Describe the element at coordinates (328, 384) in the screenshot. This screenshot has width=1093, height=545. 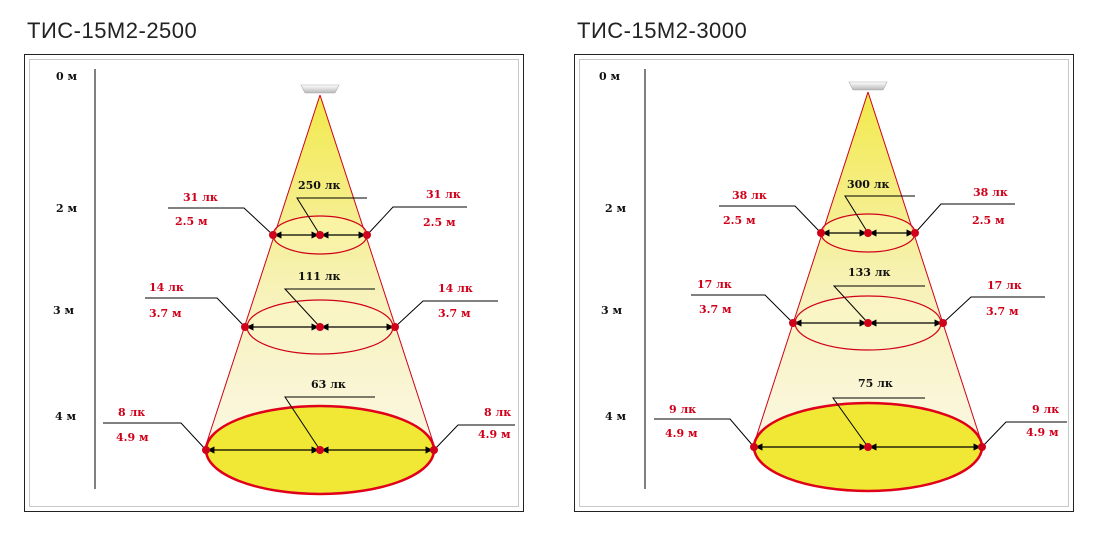
I see `center-illuminance-4m: 63 лк` at that location.